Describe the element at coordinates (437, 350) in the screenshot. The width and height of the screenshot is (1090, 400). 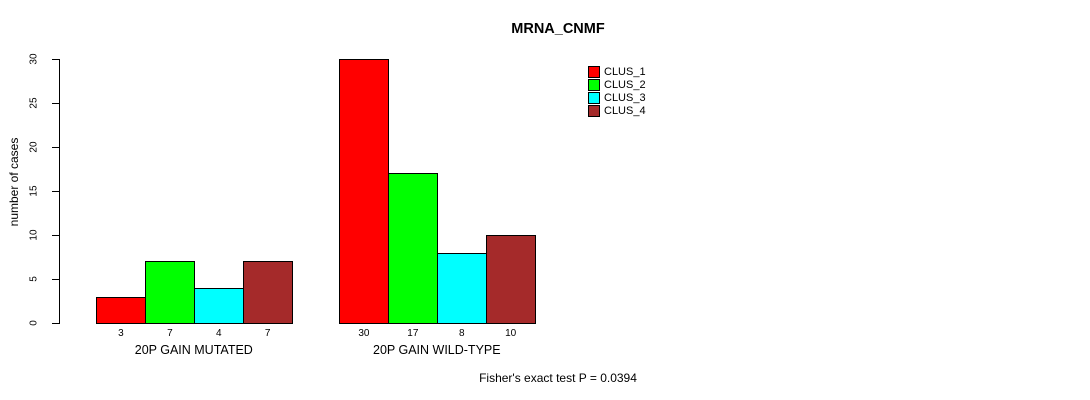
I see `x-category-label: 20P GAIN WILD-TYPE` at that location.